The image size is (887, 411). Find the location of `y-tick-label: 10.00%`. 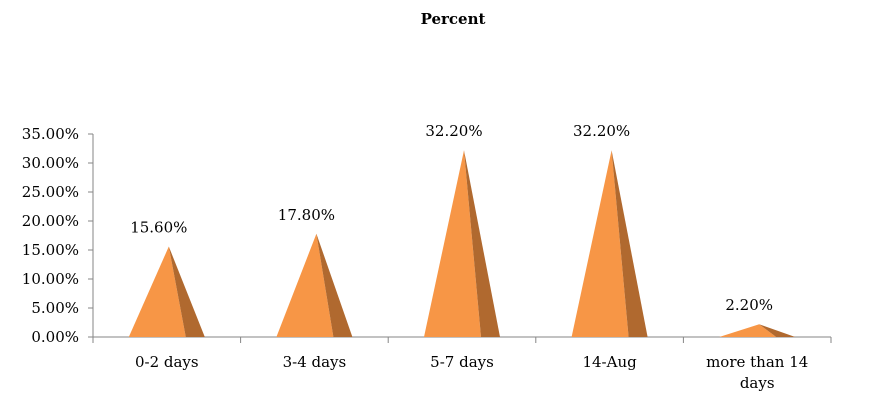

y-tick-label: 10.00% is located at coordinates (50, 279).